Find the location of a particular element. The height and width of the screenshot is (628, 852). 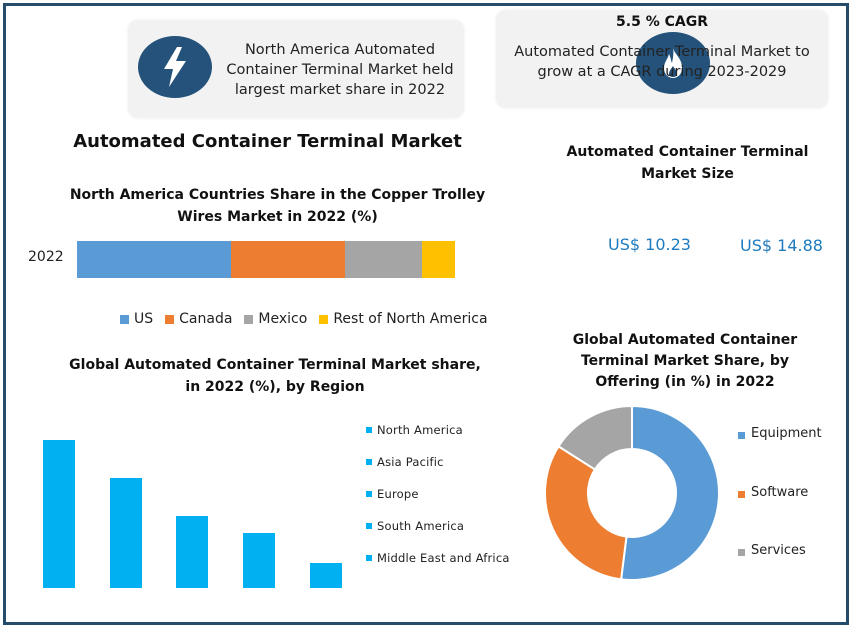

legend-item: Mexico is located at coordinates (275, 319).